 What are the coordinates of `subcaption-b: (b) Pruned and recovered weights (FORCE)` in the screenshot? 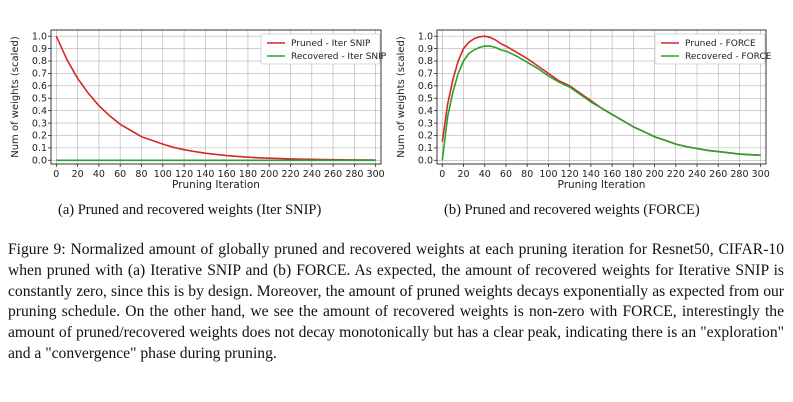 It's located at (572, 210).